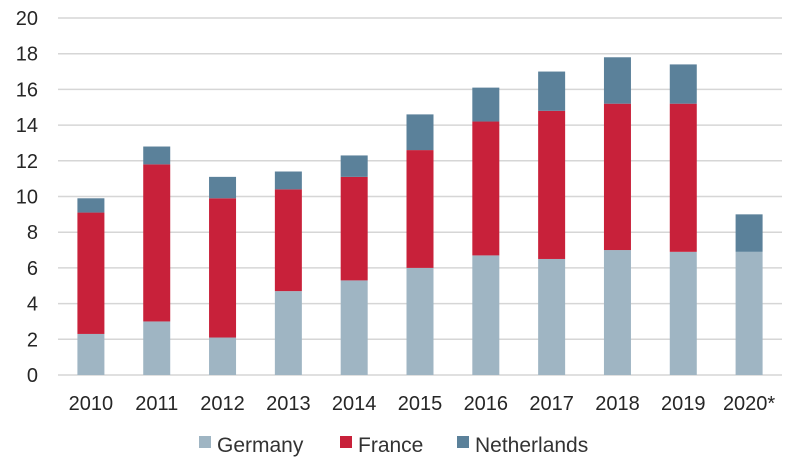 Image resolution: width=797 pixels, height=464 pixels. What do you see at coordinates (91, 404) in the screenshot?
I see `x-tick-label: 2010` at bounding box center [91, 404].